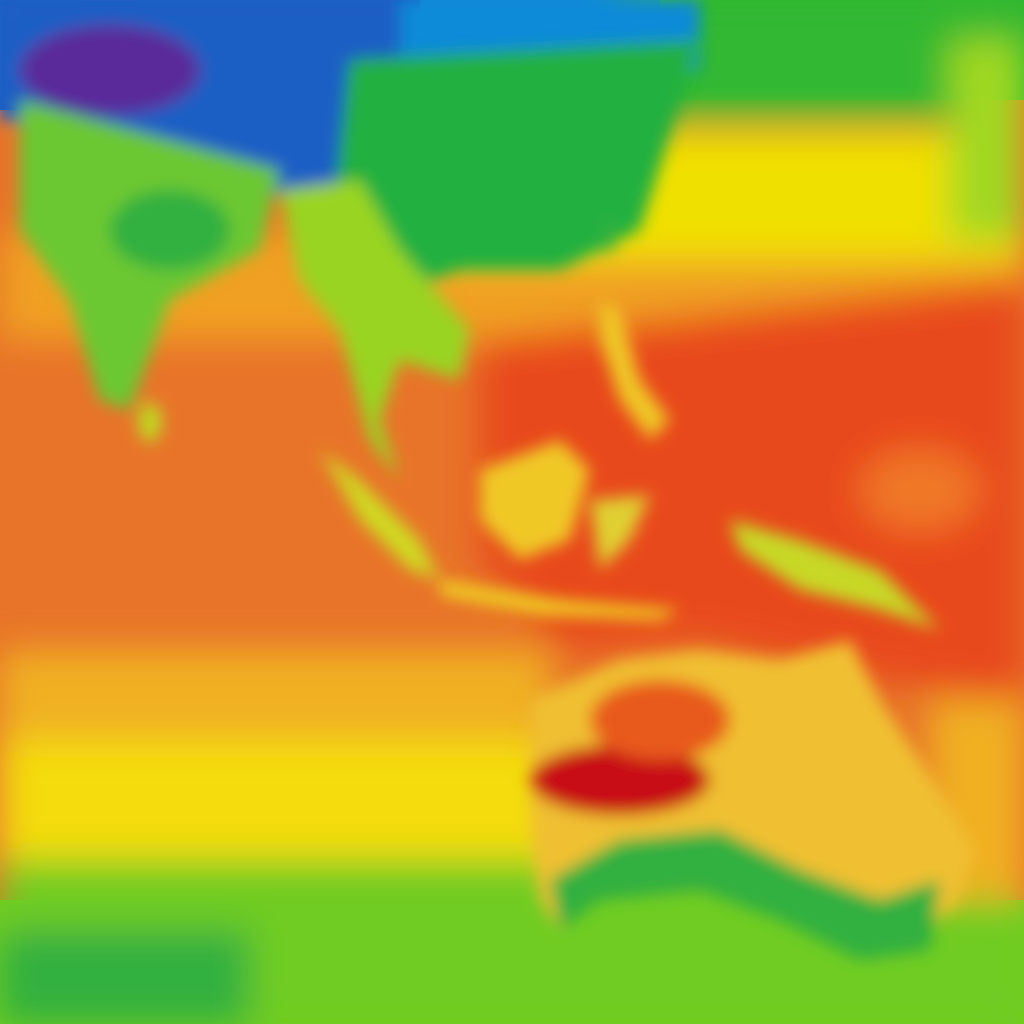 Image resolution: width=1024 pixels, height=1024 pixels. Describe the element at coordinates (920, 490) in the screenshot. I see `orange-patch` at that location.